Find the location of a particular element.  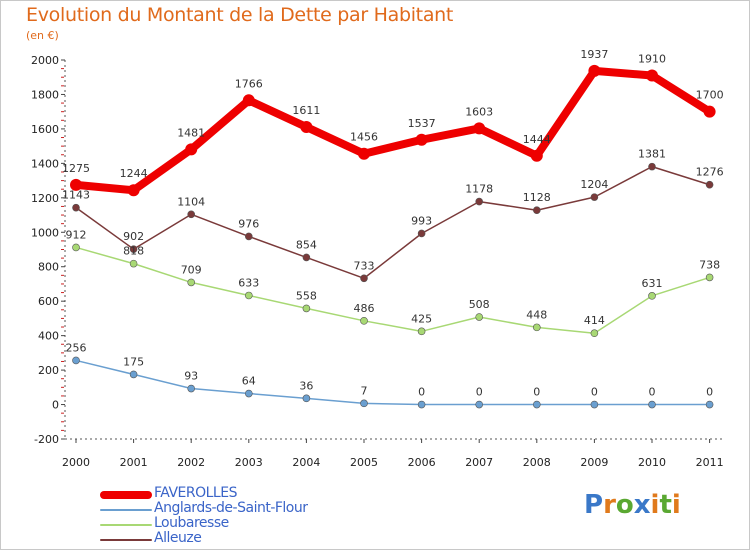

data-label: 902 is located at coordinates (133, 236).